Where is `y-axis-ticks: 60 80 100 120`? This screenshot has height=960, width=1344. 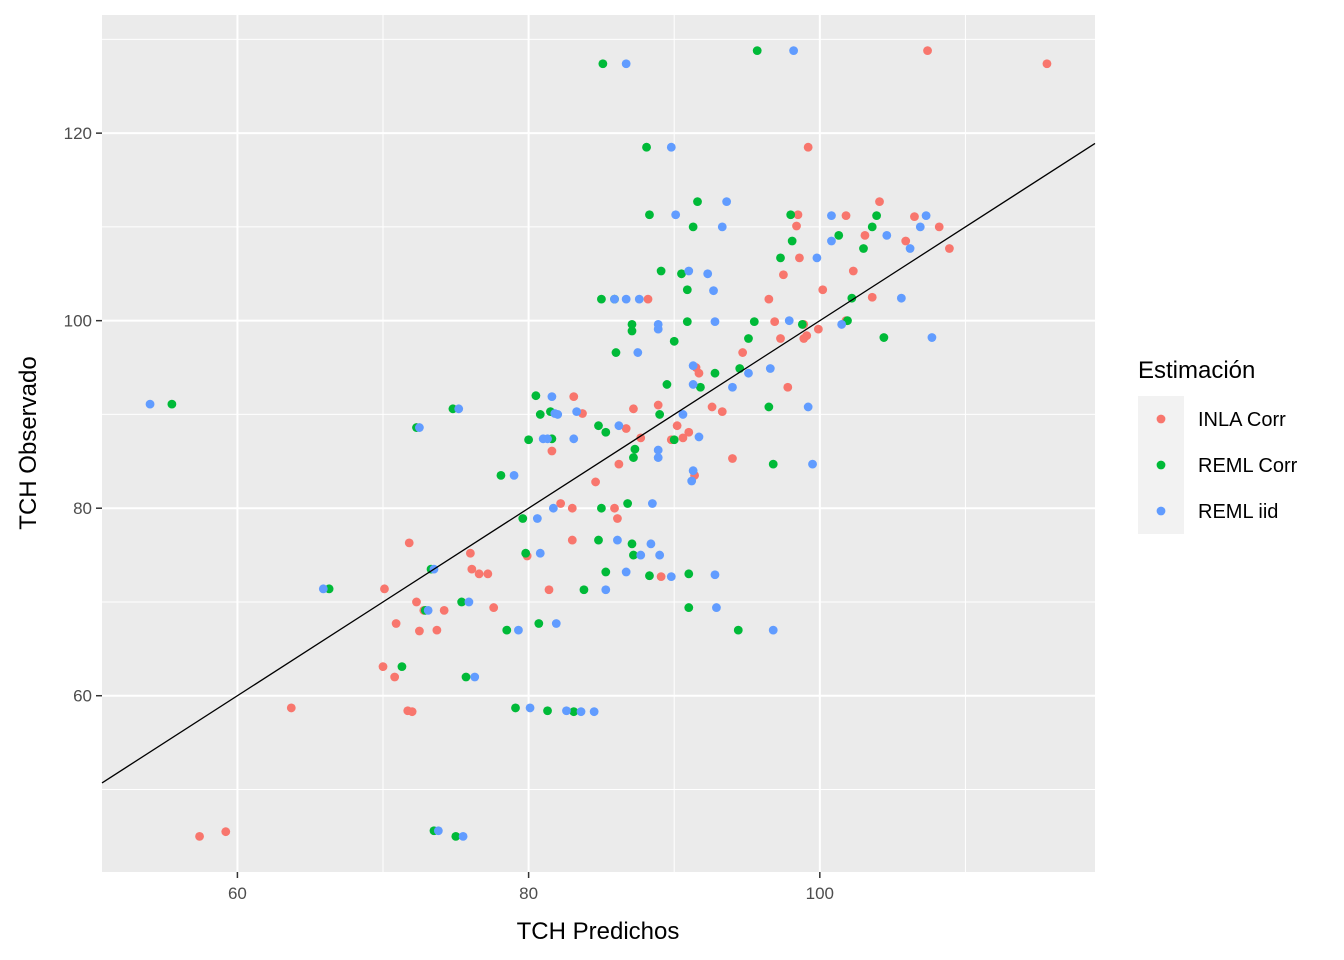
y-axis-ticks: 60 80 100 120 is located at coordinates (83, 415).